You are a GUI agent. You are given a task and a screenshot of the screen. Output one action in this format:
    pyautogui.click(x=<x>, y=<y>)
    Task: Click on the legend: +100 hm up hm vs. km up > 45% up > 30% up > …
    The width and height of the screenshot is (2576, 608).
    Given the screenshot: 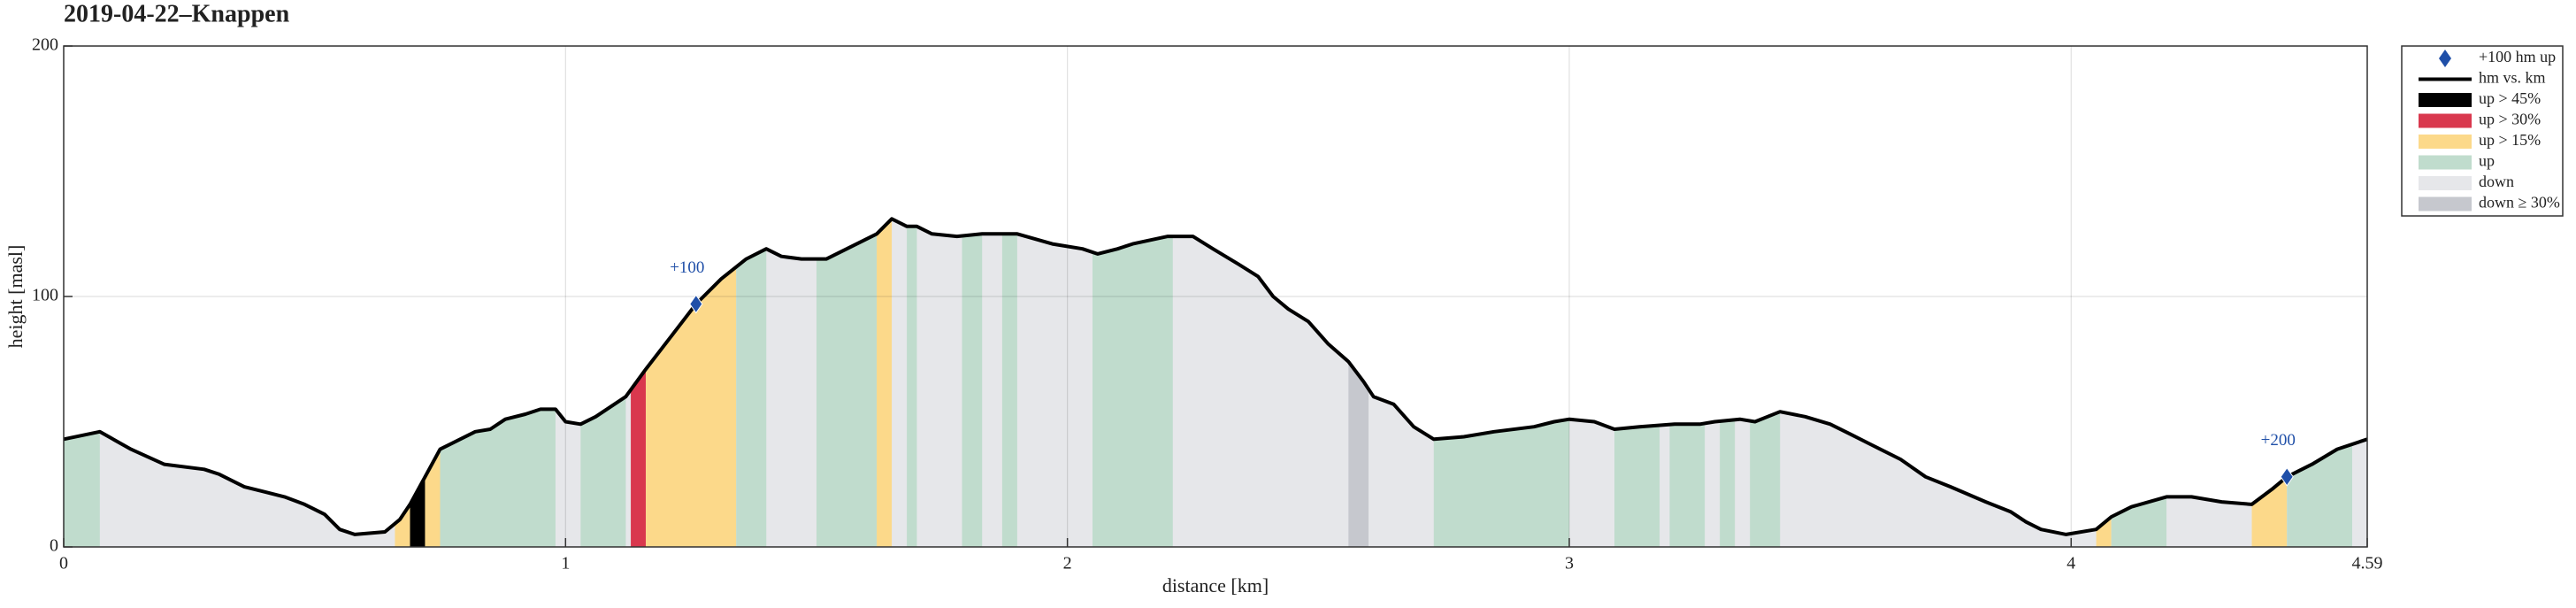 What is the action you would take?
    pyautogui.click(x=2489, y=130)
    